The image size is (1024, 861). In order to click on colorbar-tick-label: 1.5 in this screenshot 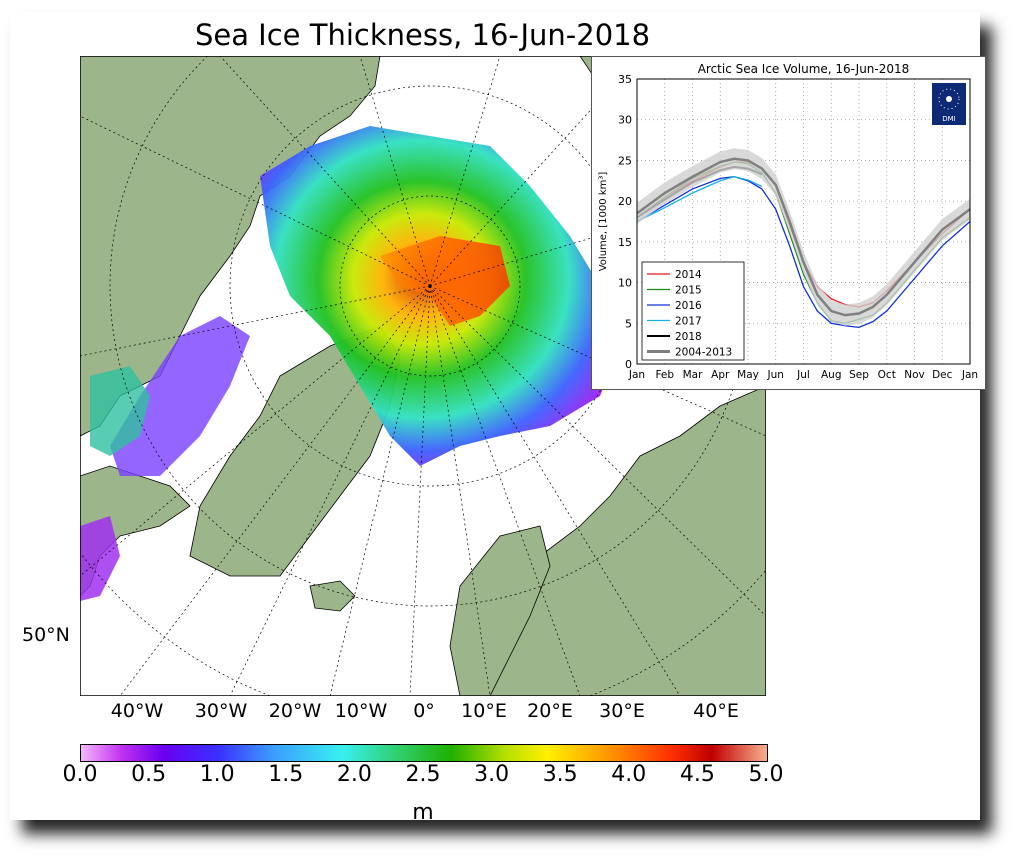, I will do `click(286, 774)`.